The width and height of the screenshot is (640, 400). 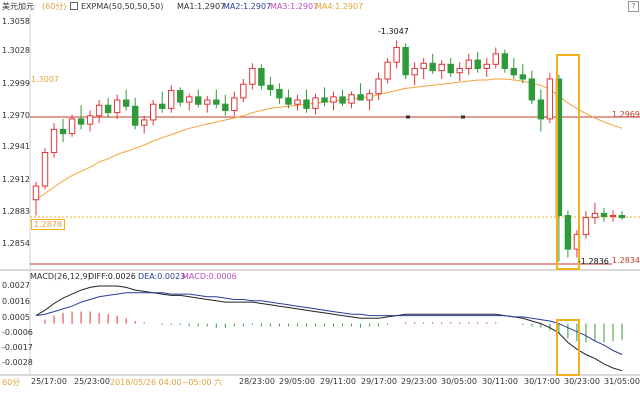 What do you see at coordinates (166, 382) in the screenshot?
I see `cursor-time-label: 2018/05/26 04:00~05:00 六` at bounding box center [166, 382].